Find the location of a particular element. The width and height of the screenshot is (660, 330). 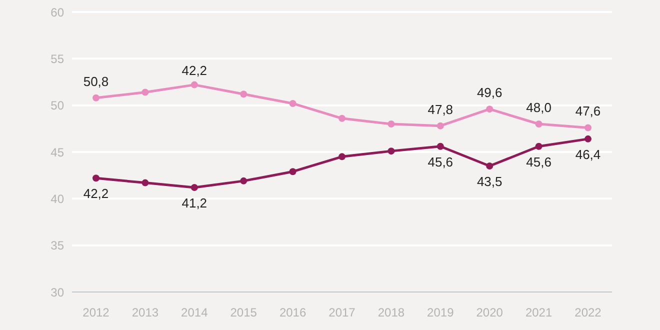

x-tick-label: 2017 is located at coordinates (342, 313).